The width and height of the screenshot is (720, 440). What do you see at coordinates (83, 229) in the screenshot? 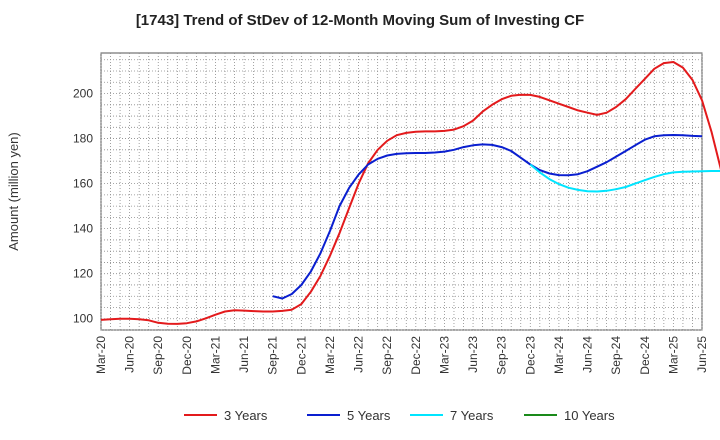
I see `y-tick-label: 140` at bounding box center [83, 229].